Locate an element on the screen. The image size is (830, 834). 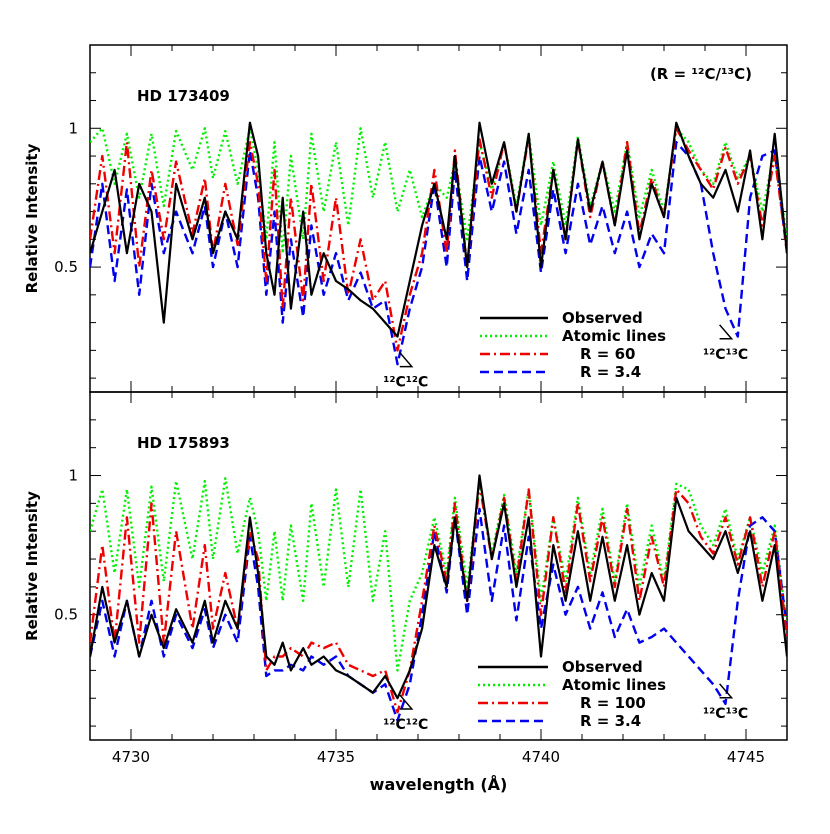
legend-label: R = 60 is located at coordinates (607, 354).